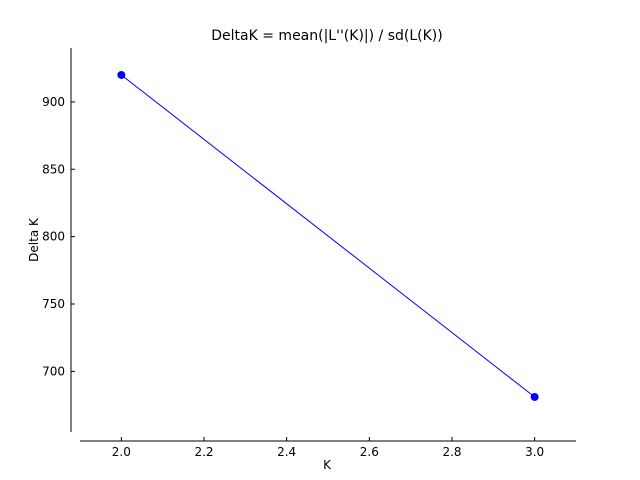 This screenshot has width=640, height=480. What do you see at coordinates (53, 102) in the screenshot?
I see `y-tick-label: 900` at bounding box center [53, 102].